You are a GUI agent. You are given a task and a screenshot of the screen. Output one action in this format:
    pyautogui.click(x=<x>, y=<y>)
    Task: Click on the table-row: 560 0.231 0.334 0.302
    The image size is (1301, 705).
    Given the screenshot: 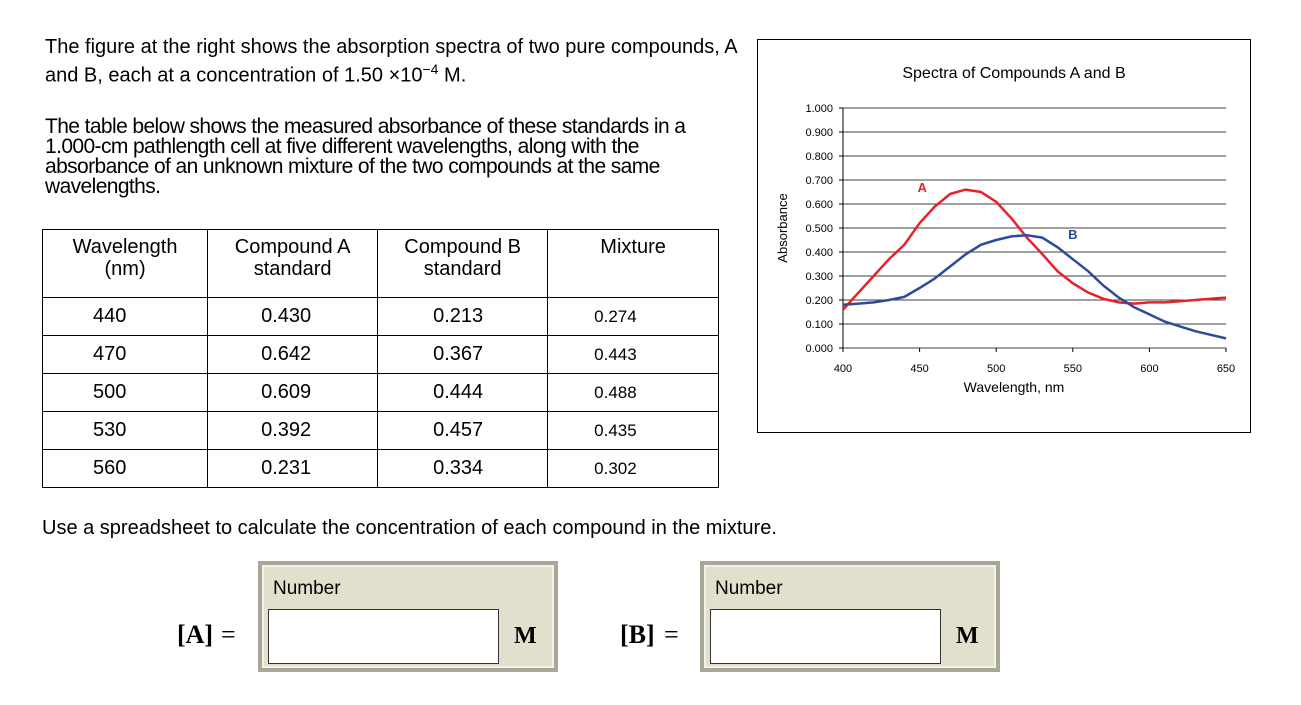 What is the action you would take?
    pyautogui.click(x=380, y=468)
    